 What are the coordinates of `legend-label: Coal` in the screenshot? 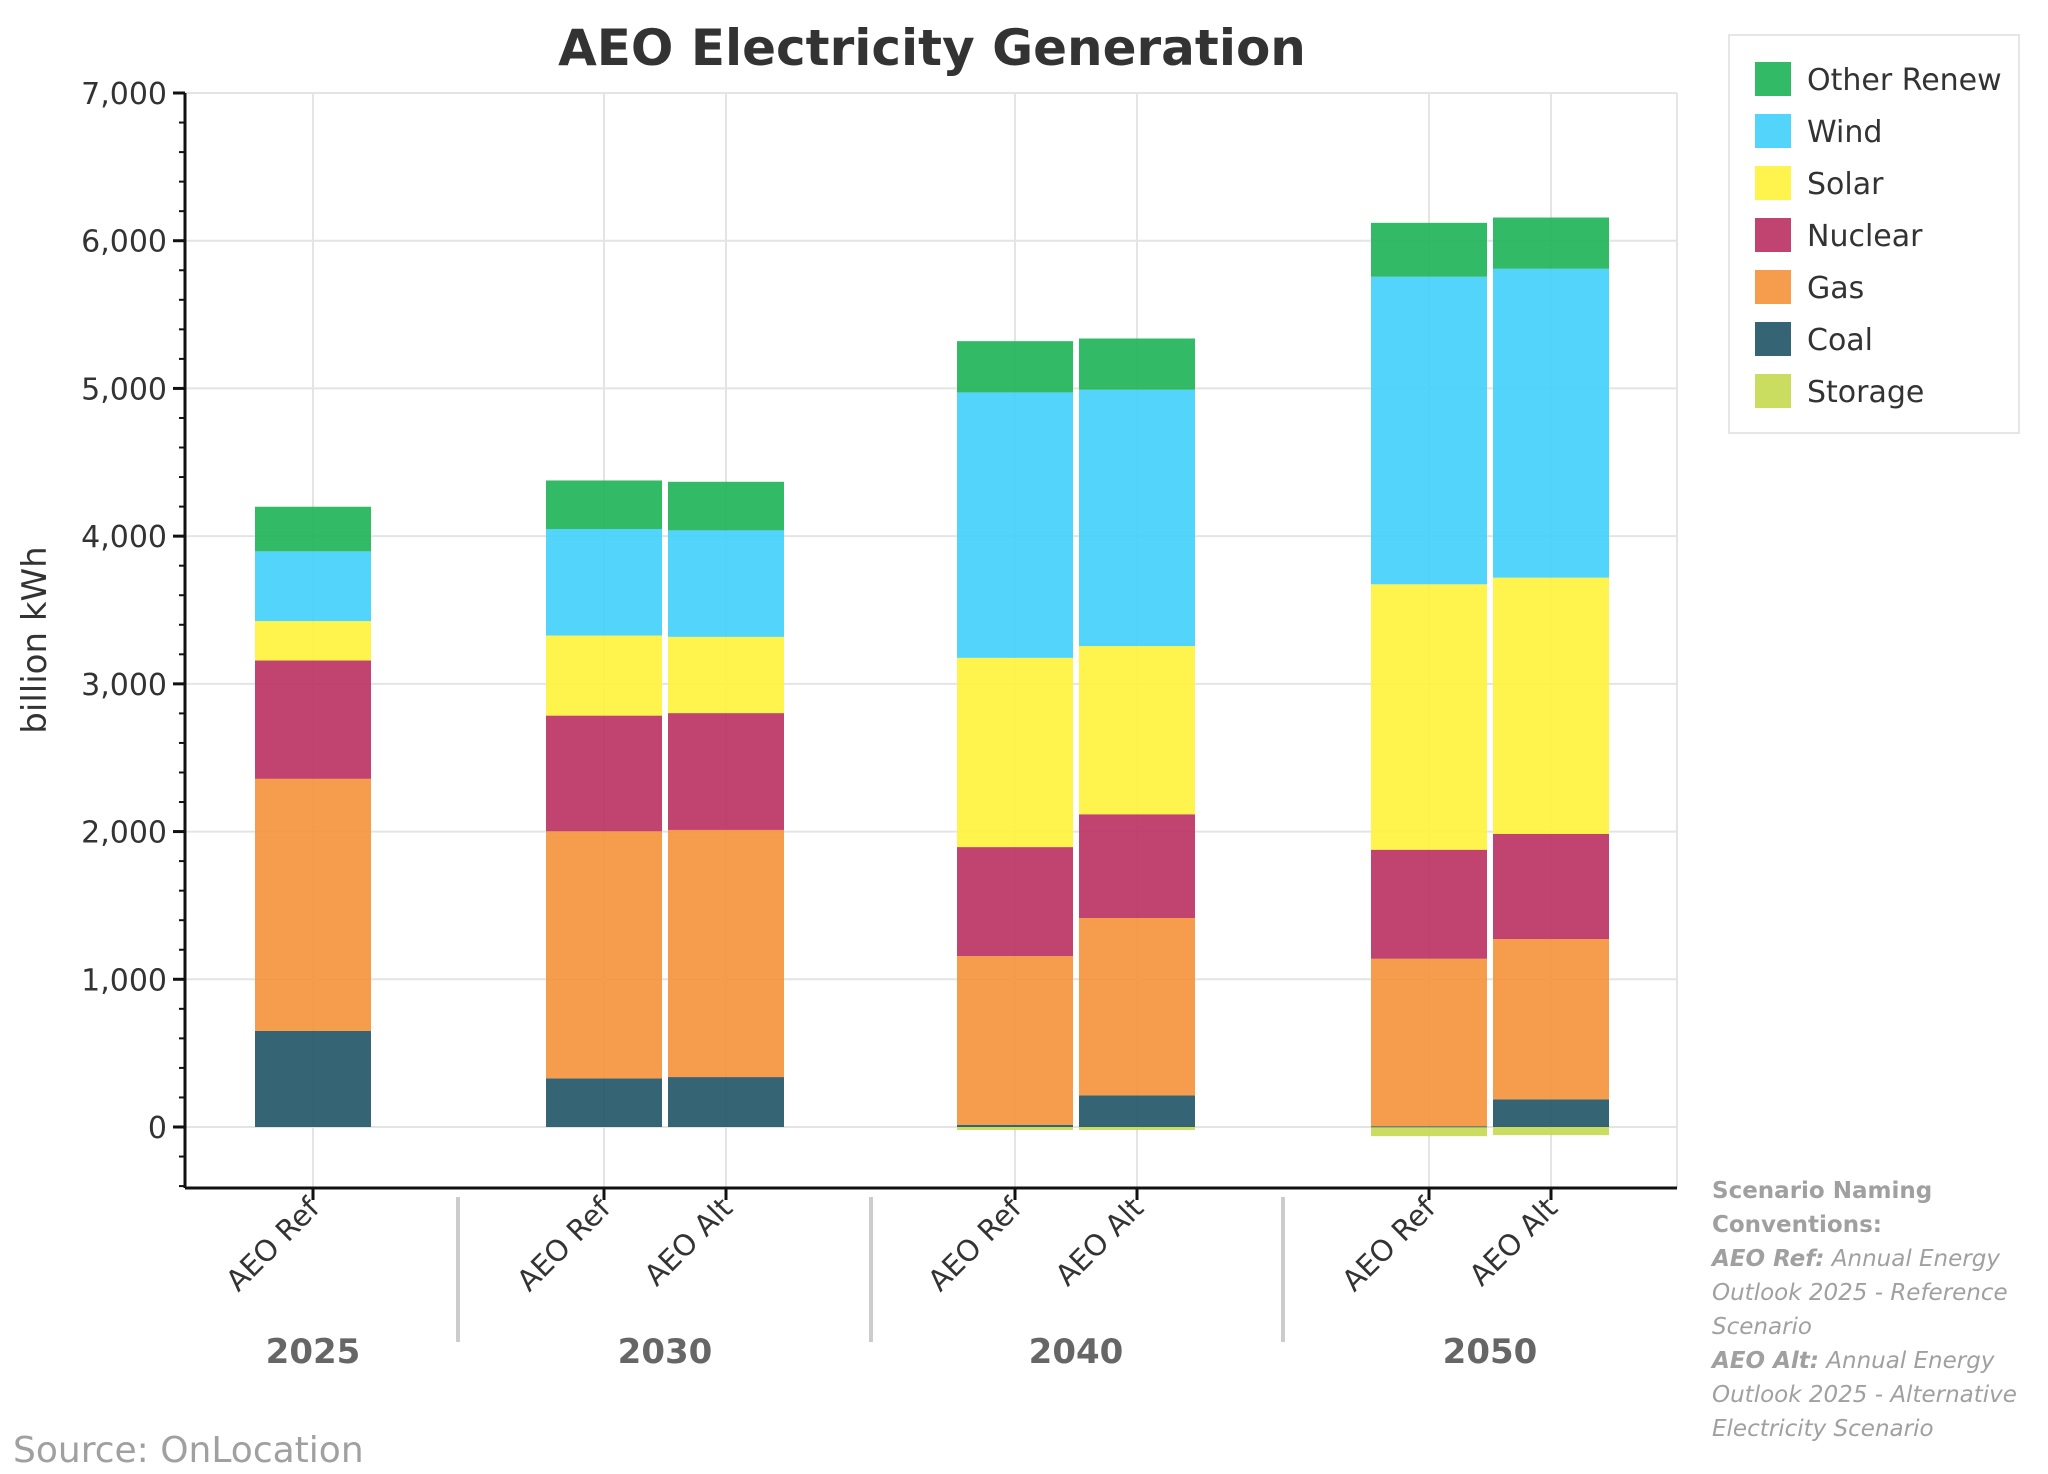 It's located at (1840, 340).